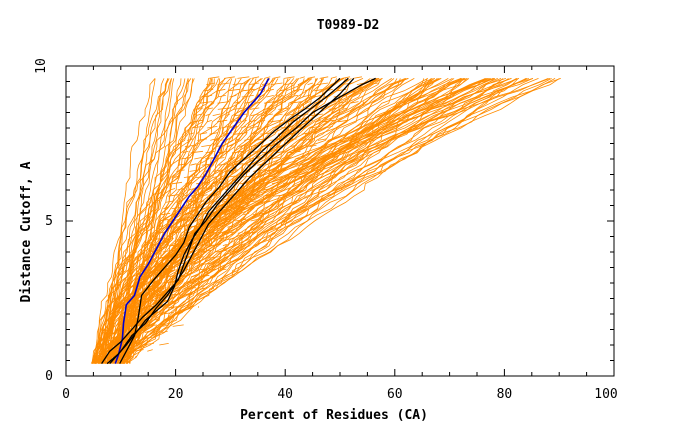 This screenshot has height=440, width=680. Describe the element at coordinates (348, 25) in the screenshot. I see `chart-title: T0989-D2` at that location.